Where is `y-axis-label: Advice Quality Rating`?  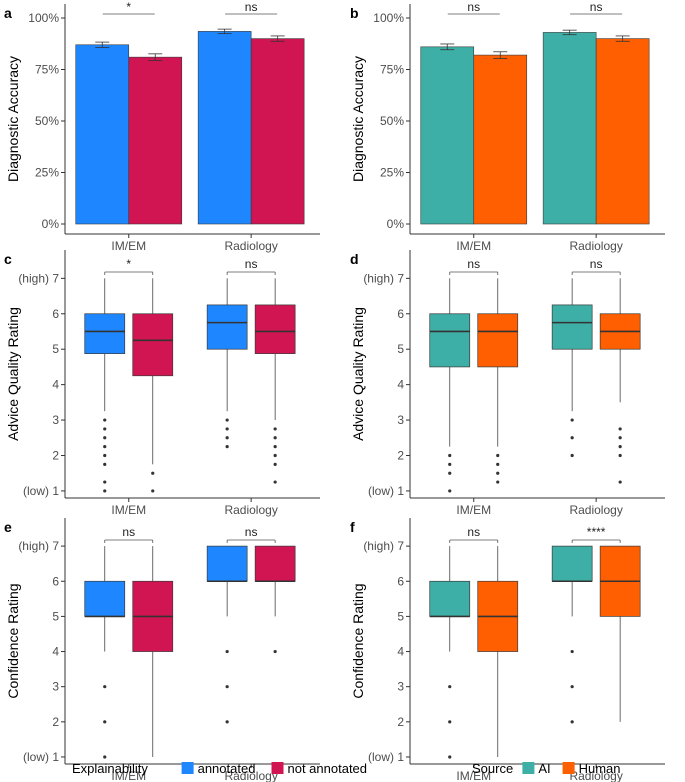
y-axis-label: Advice Quality Rating is located at coordinates (13, 374).